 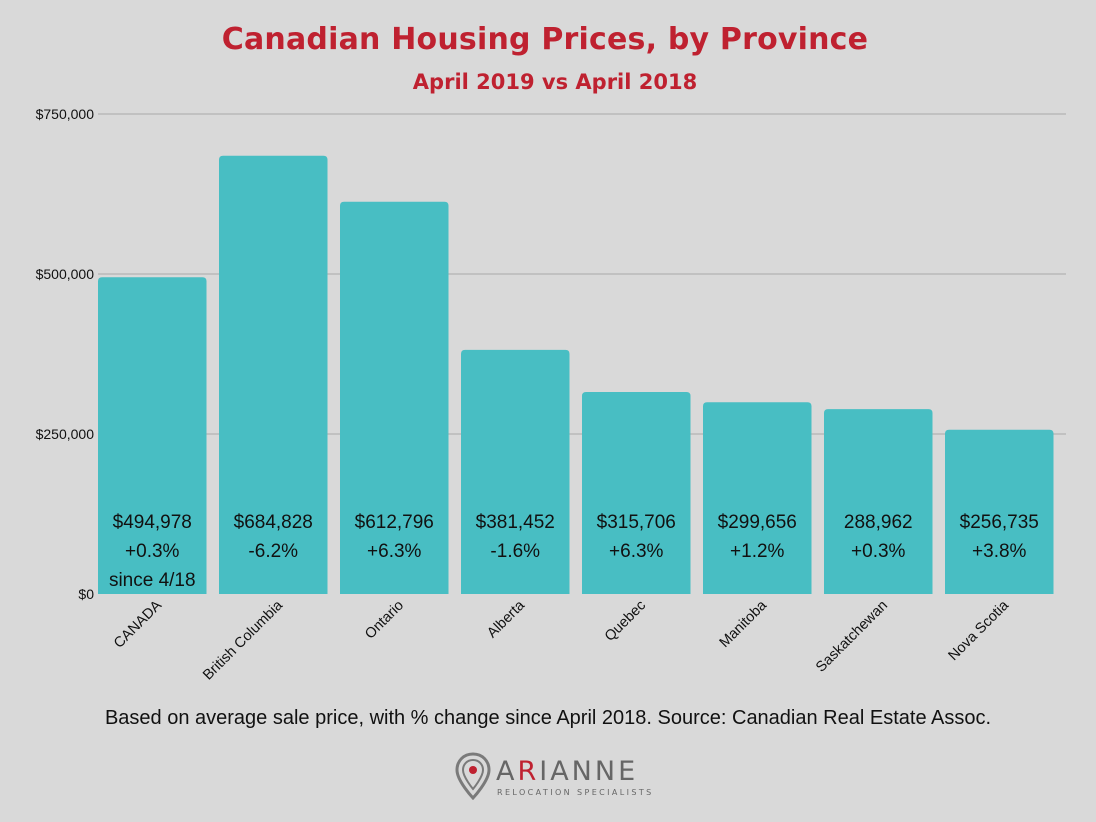 I want to click on bar-data-label: $315,706, so click(x=636, y=522).